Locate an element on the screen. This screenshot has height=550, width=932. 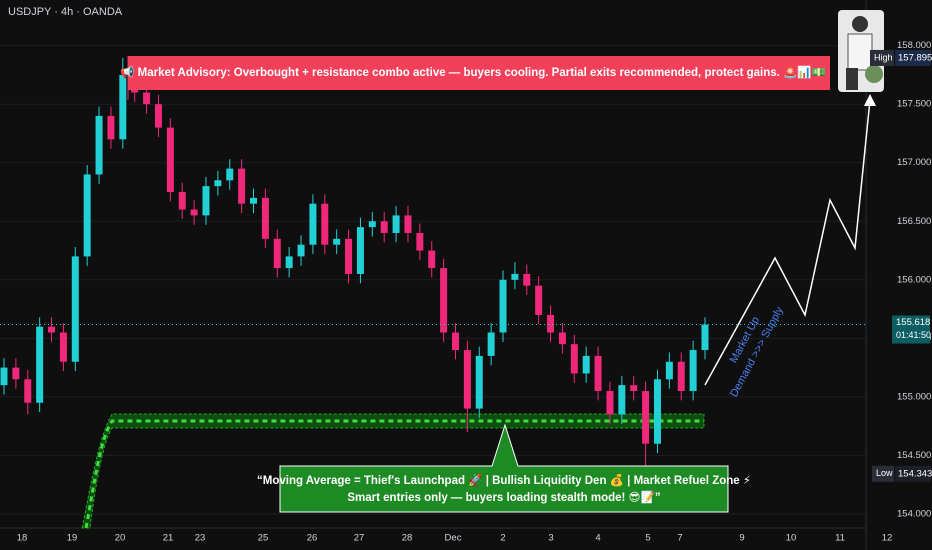
x-tick-label: 23 is located at coordinates (200, 538).